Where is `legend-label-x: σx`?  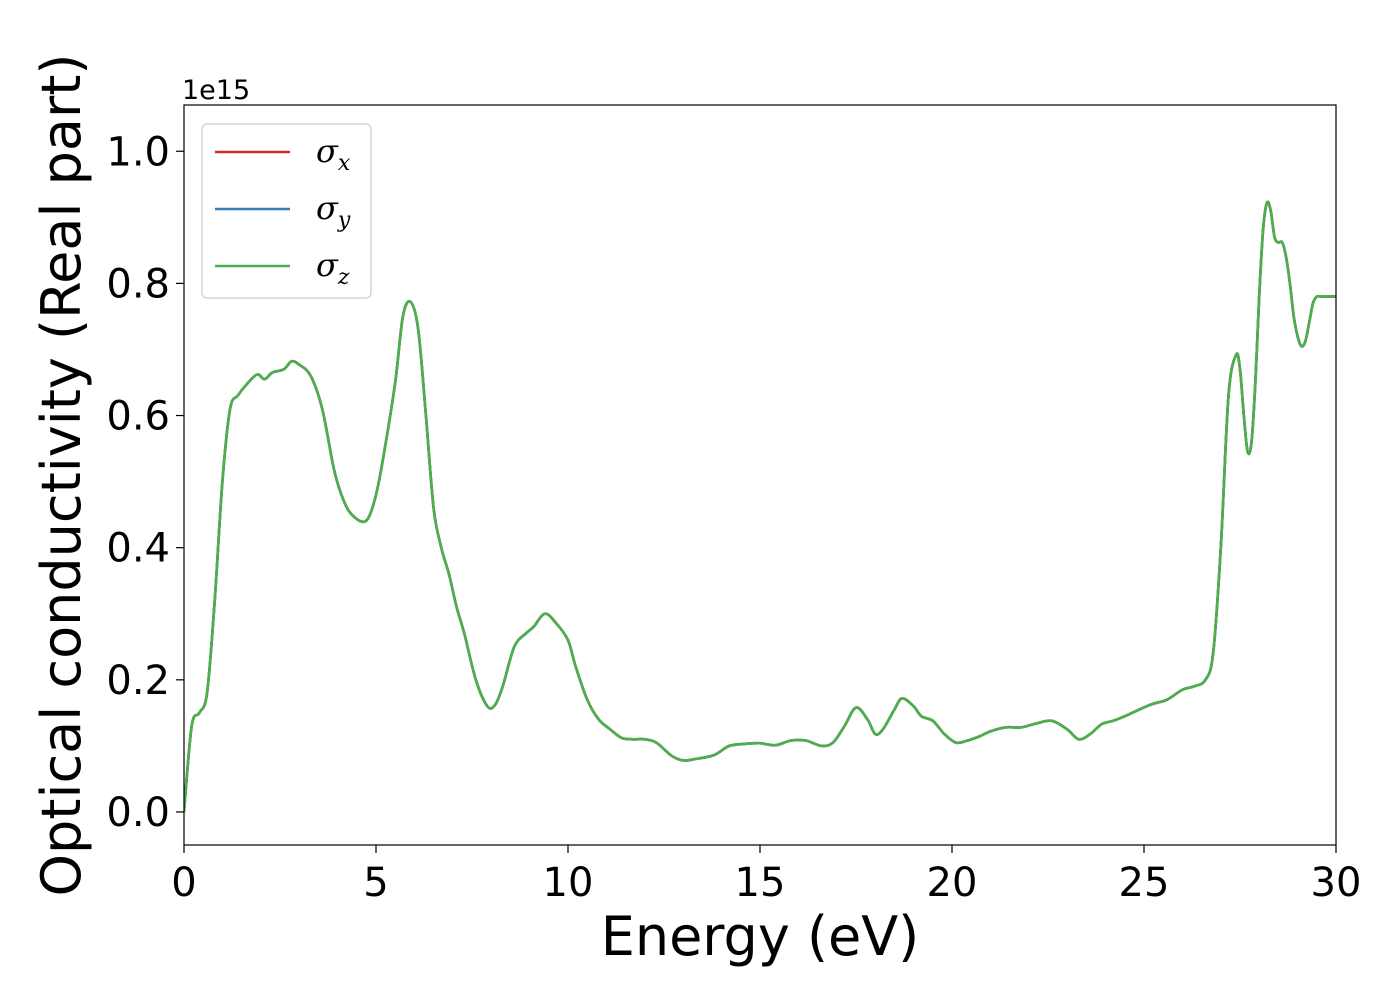 legend-label-x: σx is located at coordinates (333, 154).